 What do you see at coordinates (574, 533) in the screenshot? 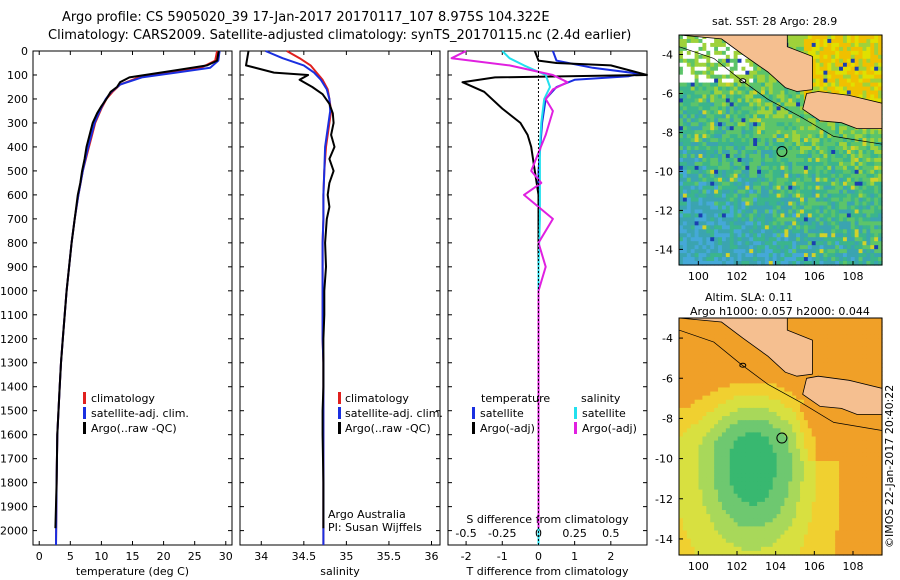
I see `diff-x2-tick-label: 0.25` at bounding box center [574, 533].